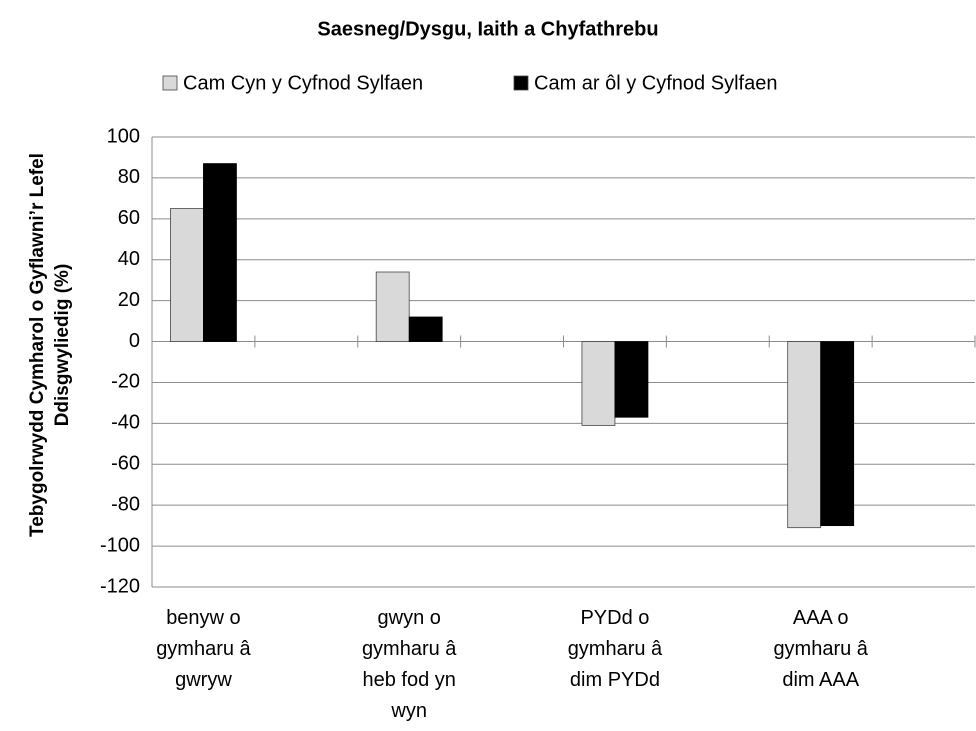  Describe the element at coordinates (134, 341) in the screenshot. I see `y-tick-label: 0` at that location.